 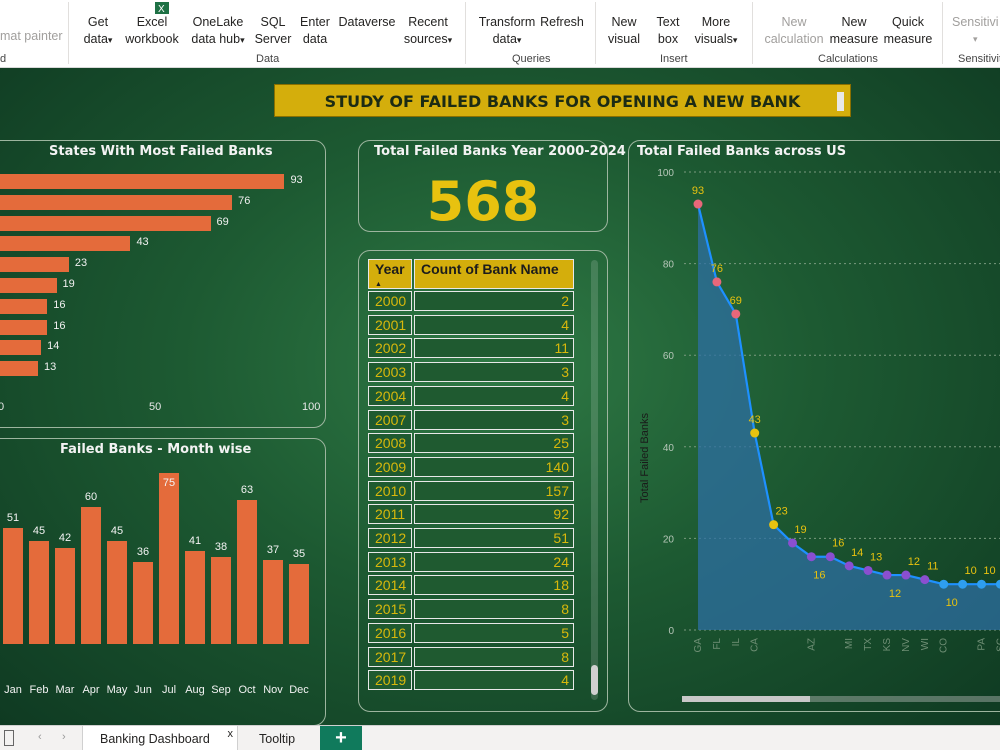 I want to click on month-label: May, so click(x=117, y=690).